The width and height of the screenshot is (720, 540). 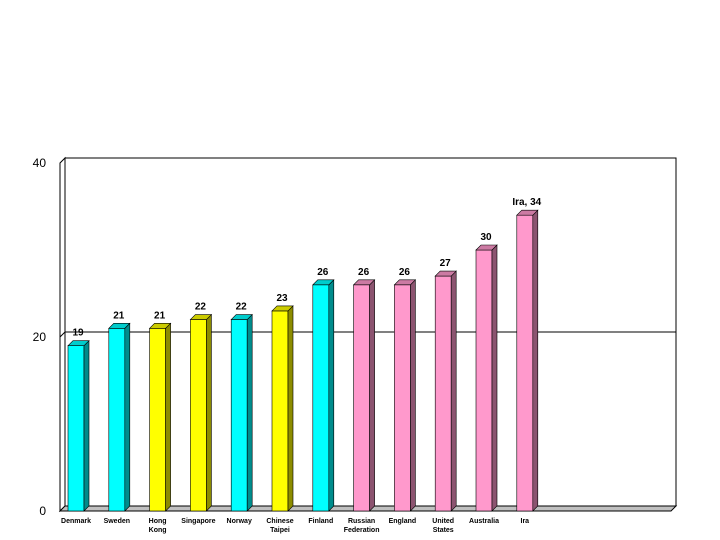 I want to click on bar-value-label: 30, so click(x=486, y=237).